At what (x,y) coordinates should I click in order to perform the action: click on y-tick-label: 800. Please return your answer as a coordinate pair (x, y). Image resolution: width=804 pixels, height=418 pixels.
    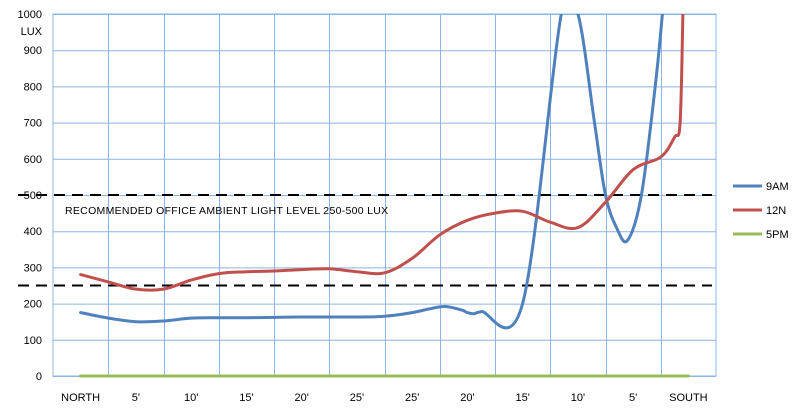
    Looking at the image, I should click on (33, 87).